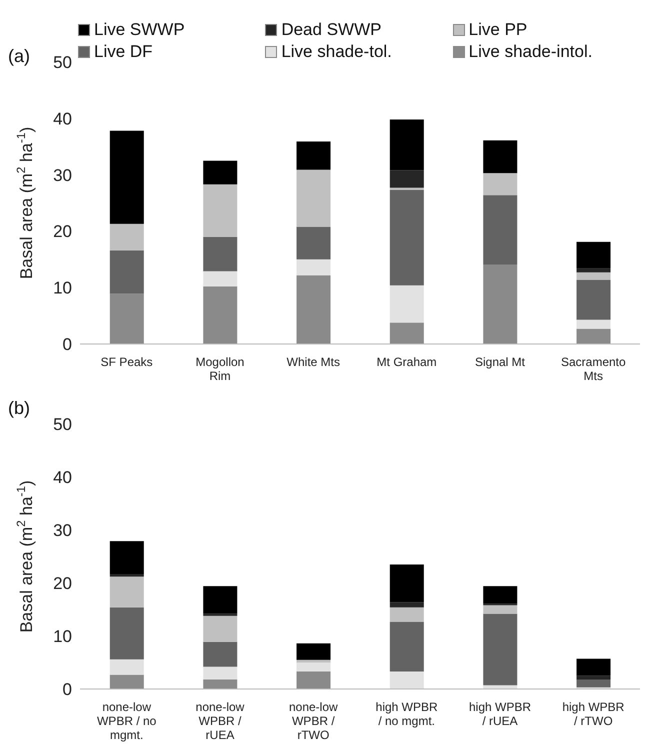 This screenshot has height=749, width=658. I want to click on x-tick-label: high WPBR / rUEA, so click(500, 714).